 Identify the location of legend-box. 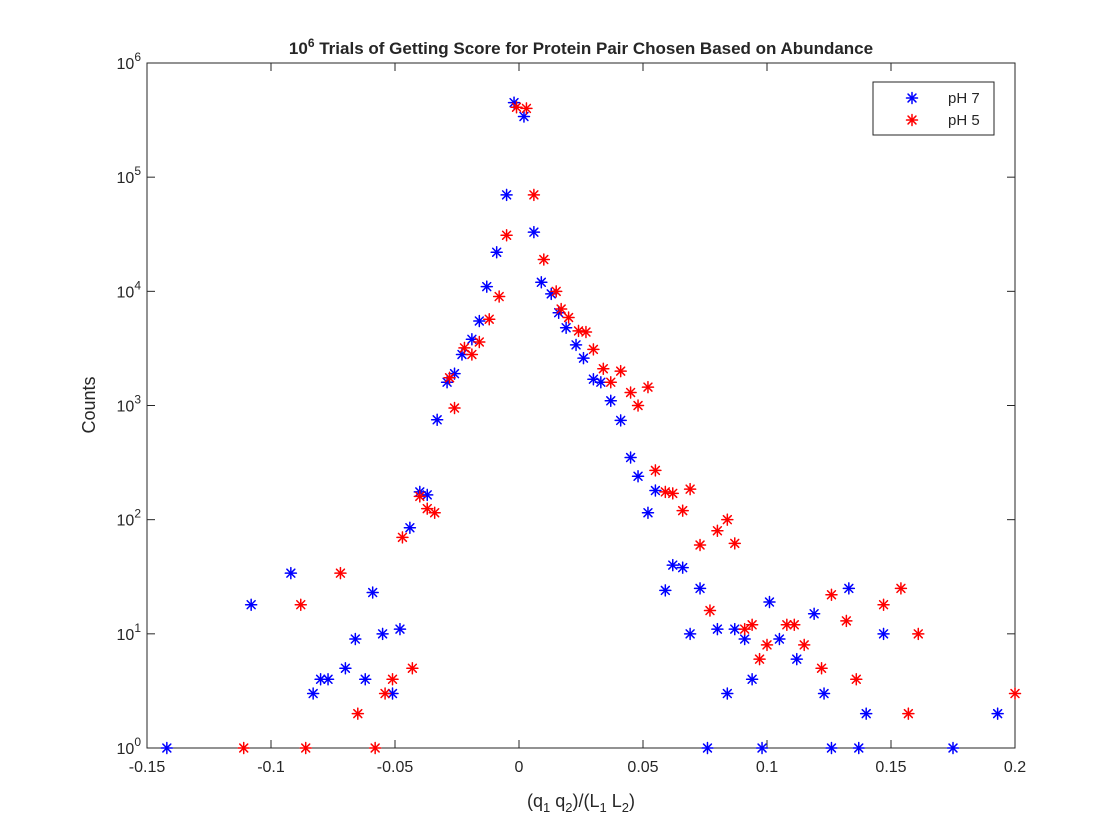
(933, 108).